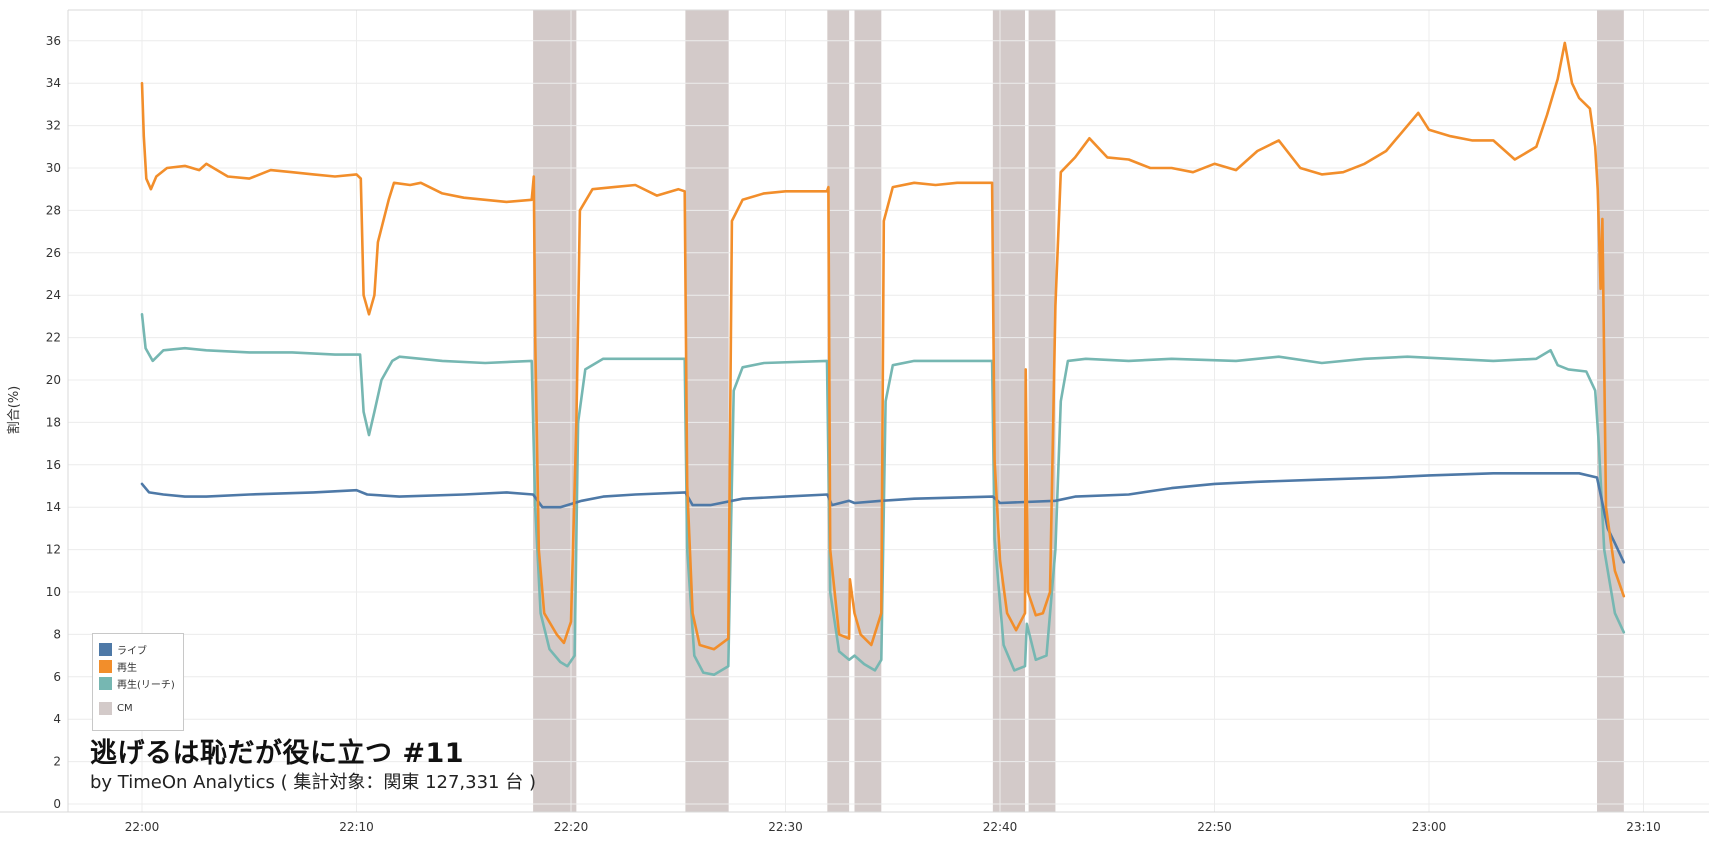  I want to click on legend-swatch-playback, so click(105, 666).